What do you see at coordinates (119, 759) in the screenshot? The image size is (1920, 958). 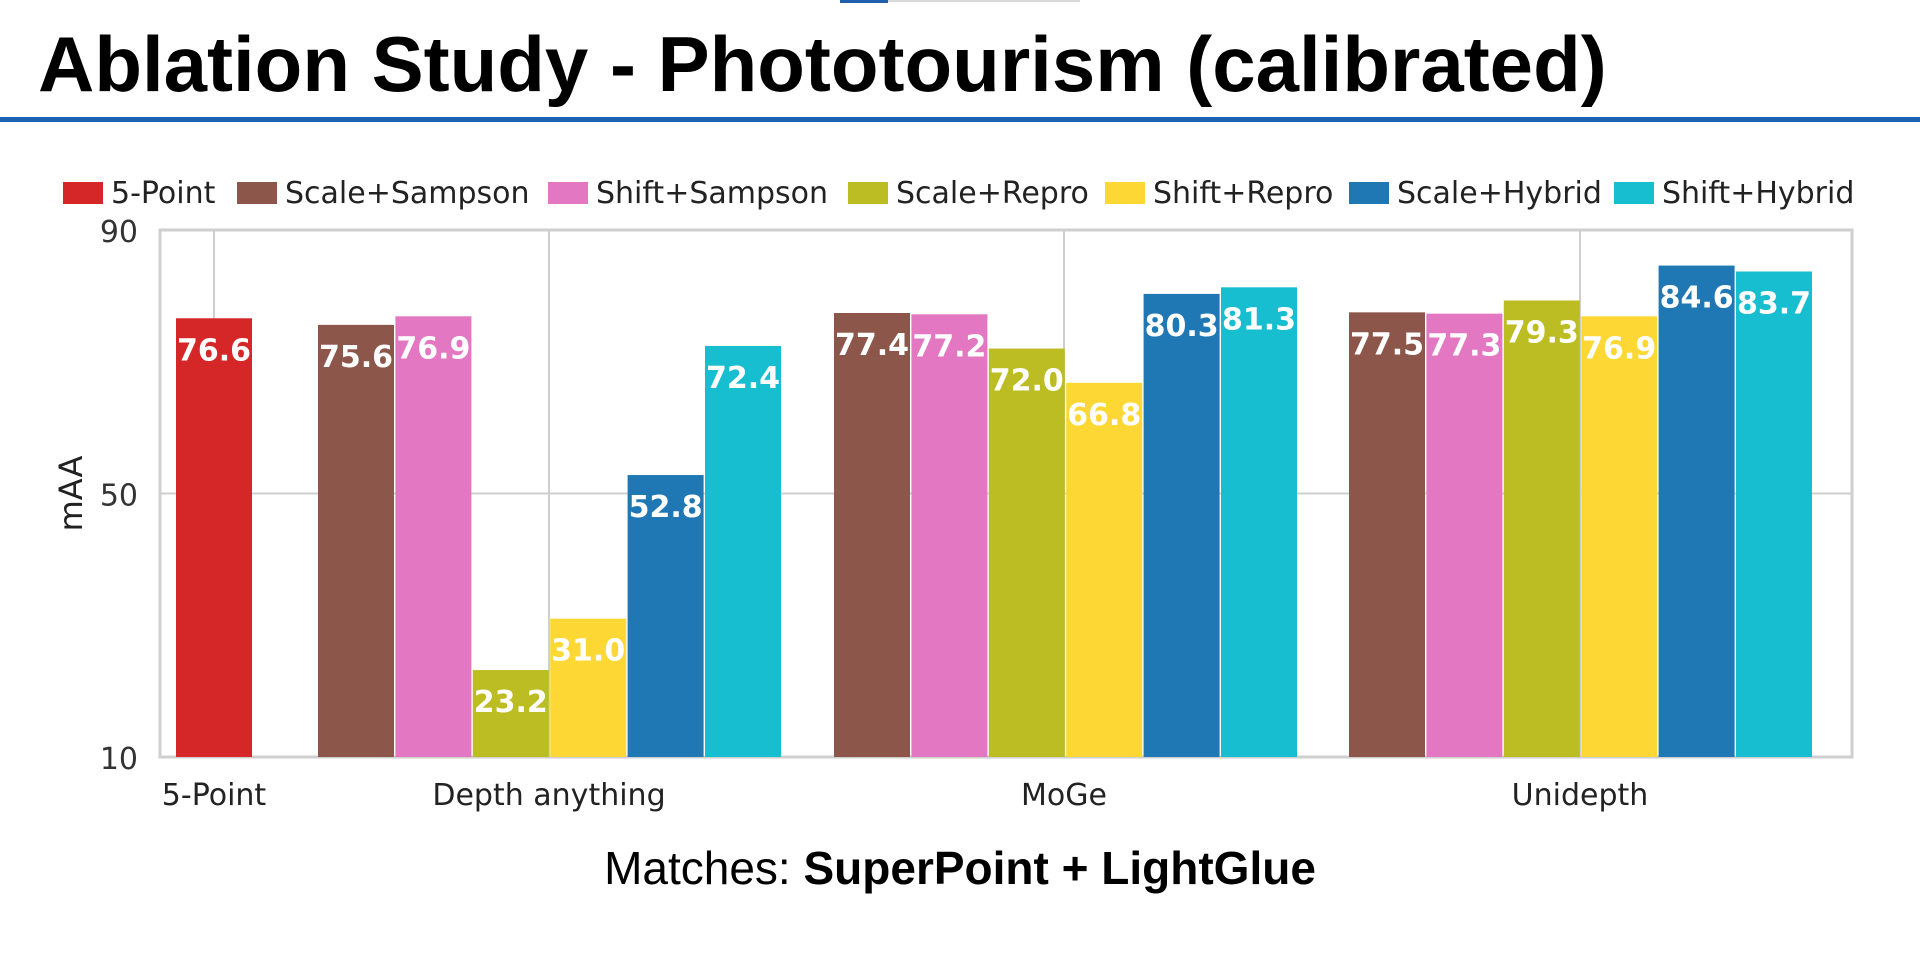 I see `y-tick-label: 10` at bounding box center [119, 759].